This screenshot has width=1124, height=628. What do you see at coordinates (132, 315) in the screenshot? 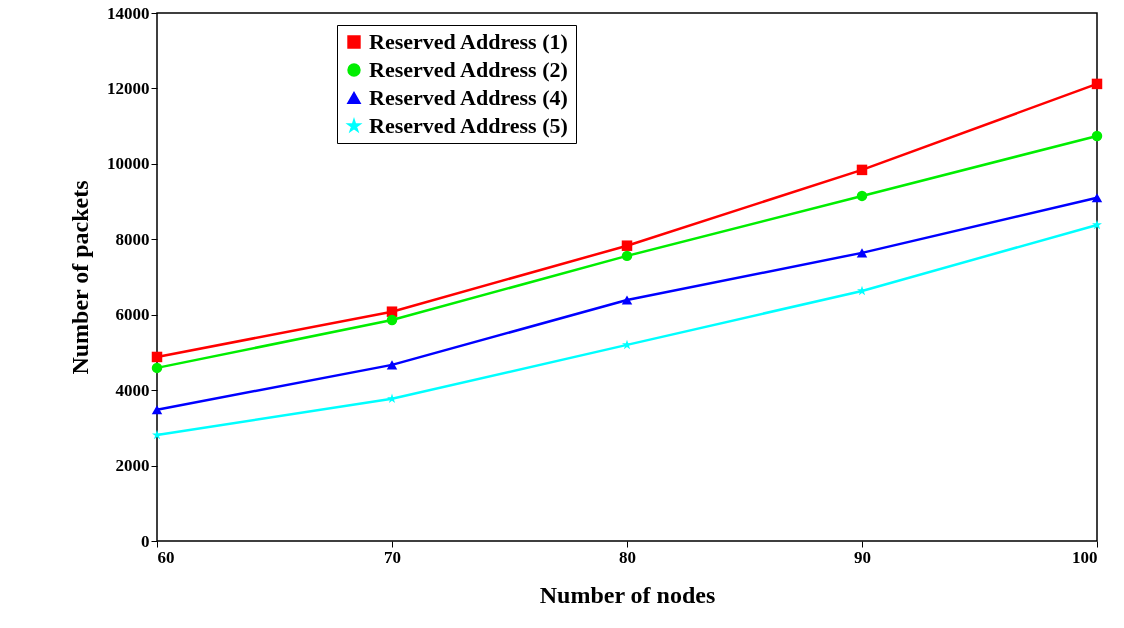
I see `y-tick-label: 6000` at bounding box center [132, 315].